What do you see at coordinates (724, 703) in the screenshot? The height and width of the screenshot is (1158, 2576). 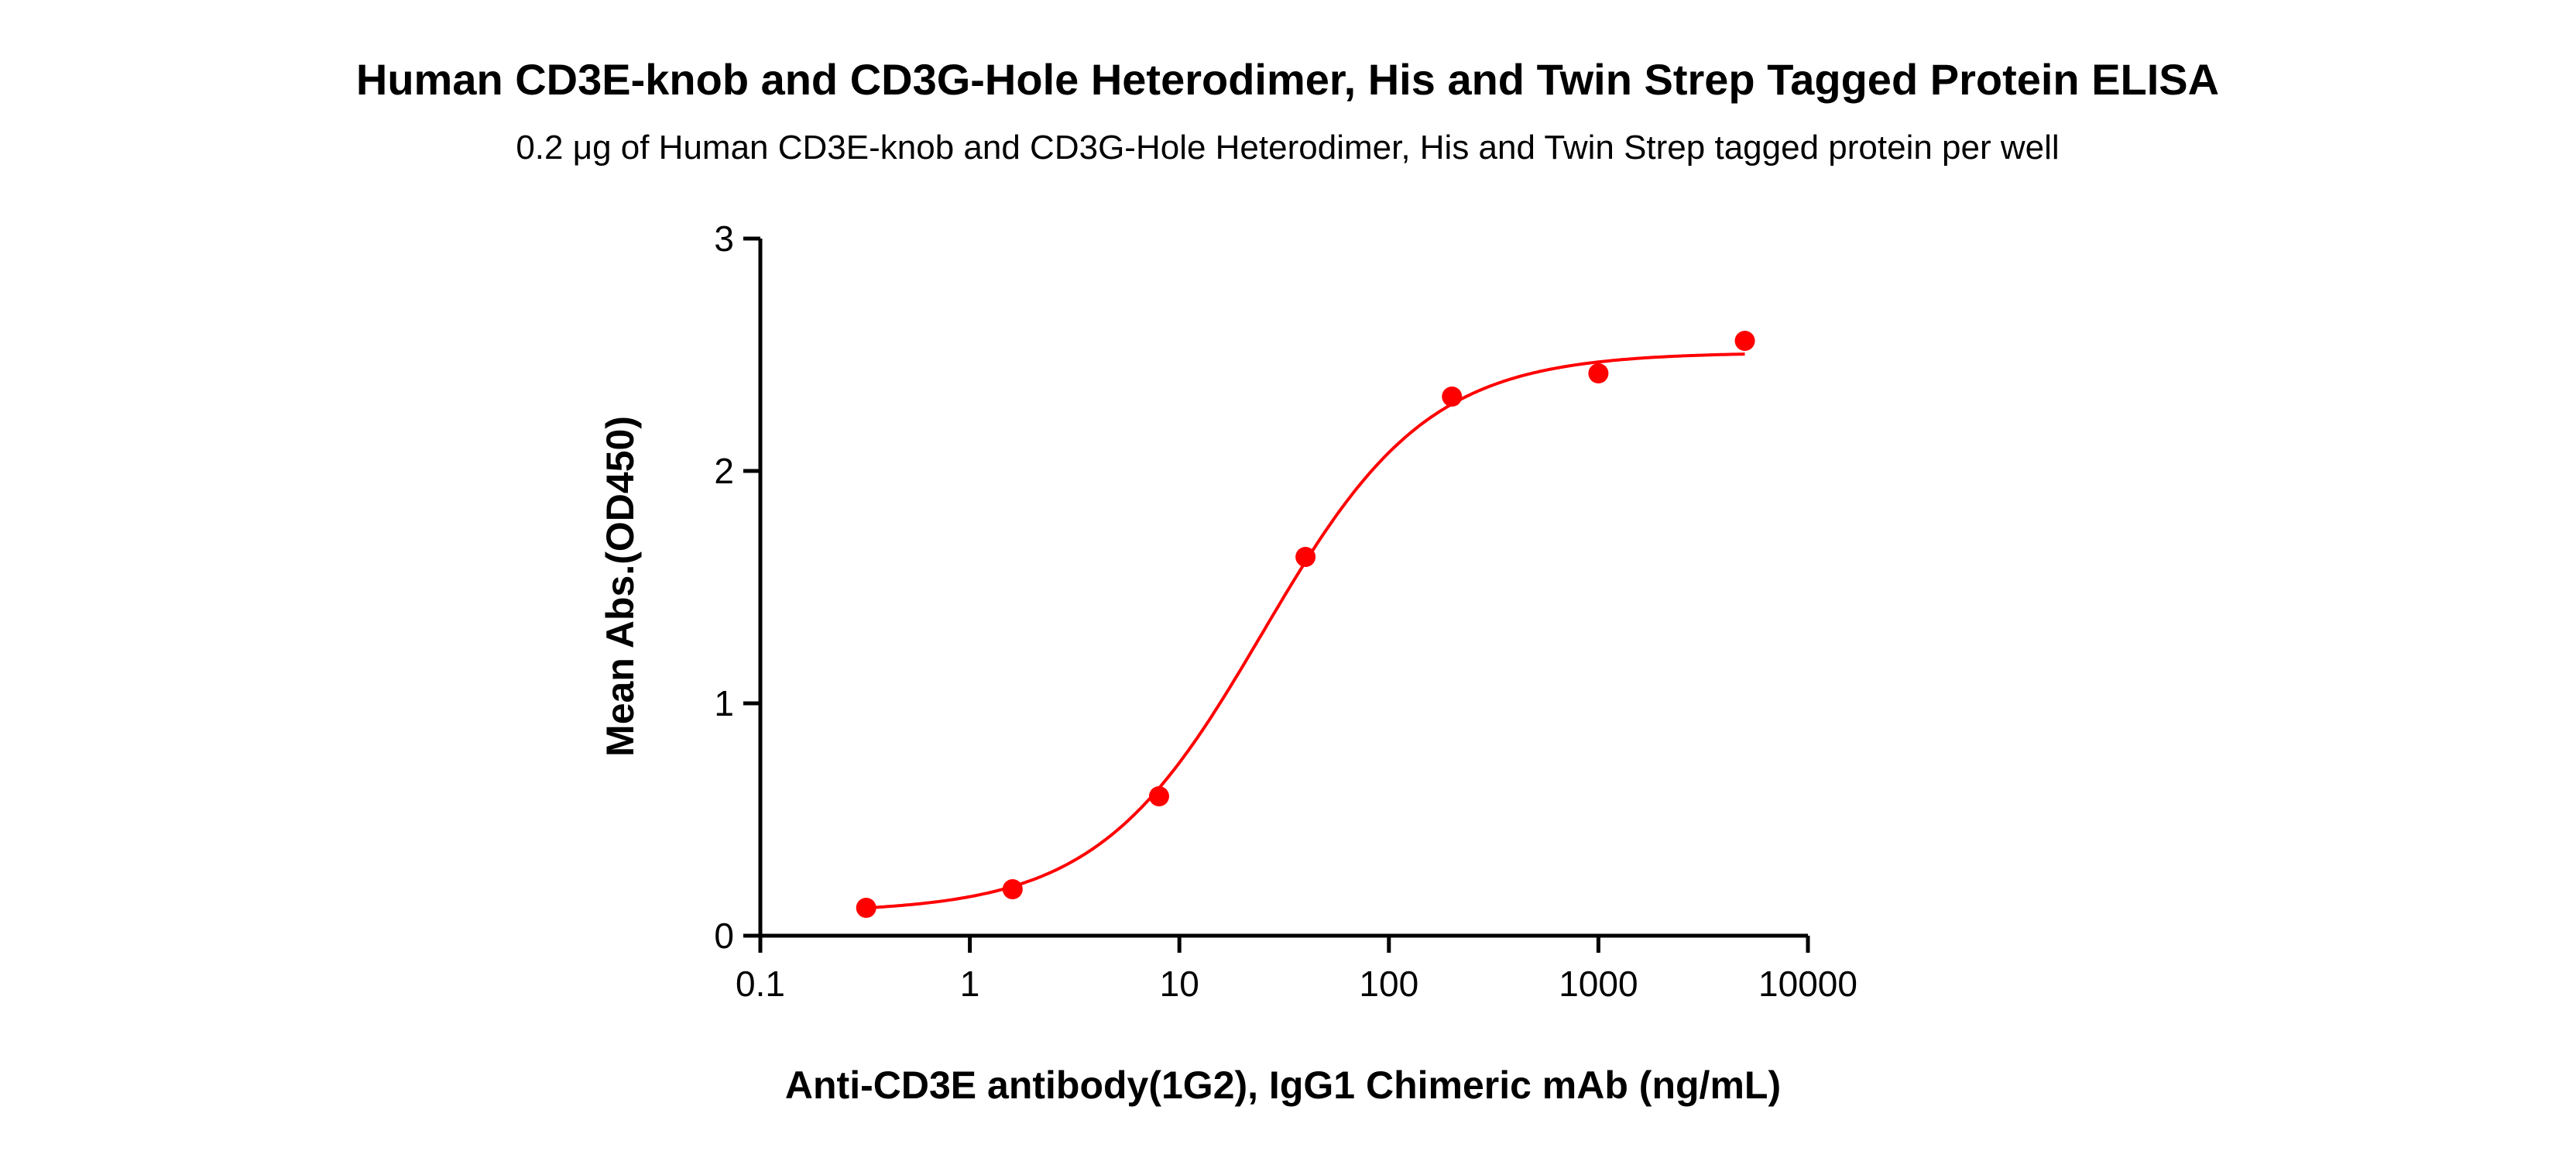 I see `y-tick-label: 1` at bounding box center [724, 703].